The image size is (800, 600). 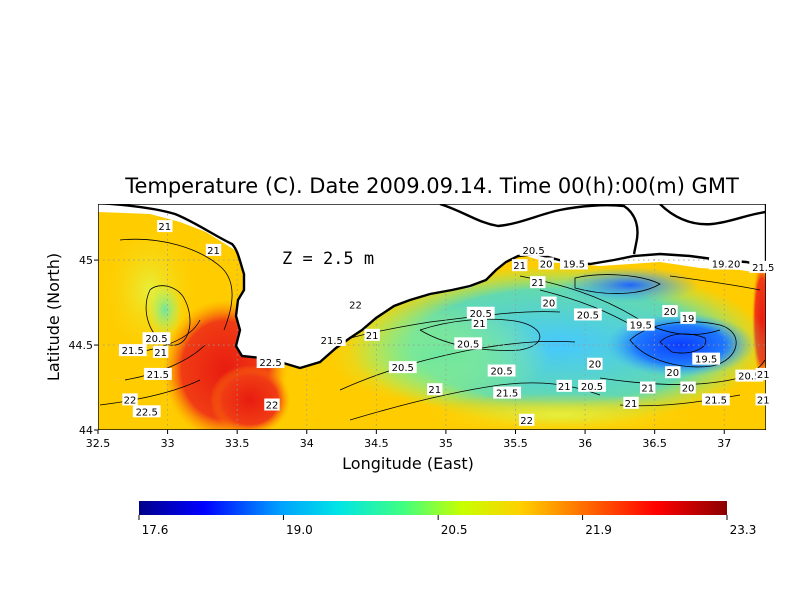 I want to click on y-tick-label: 44.5, so click(x=81, y=345).